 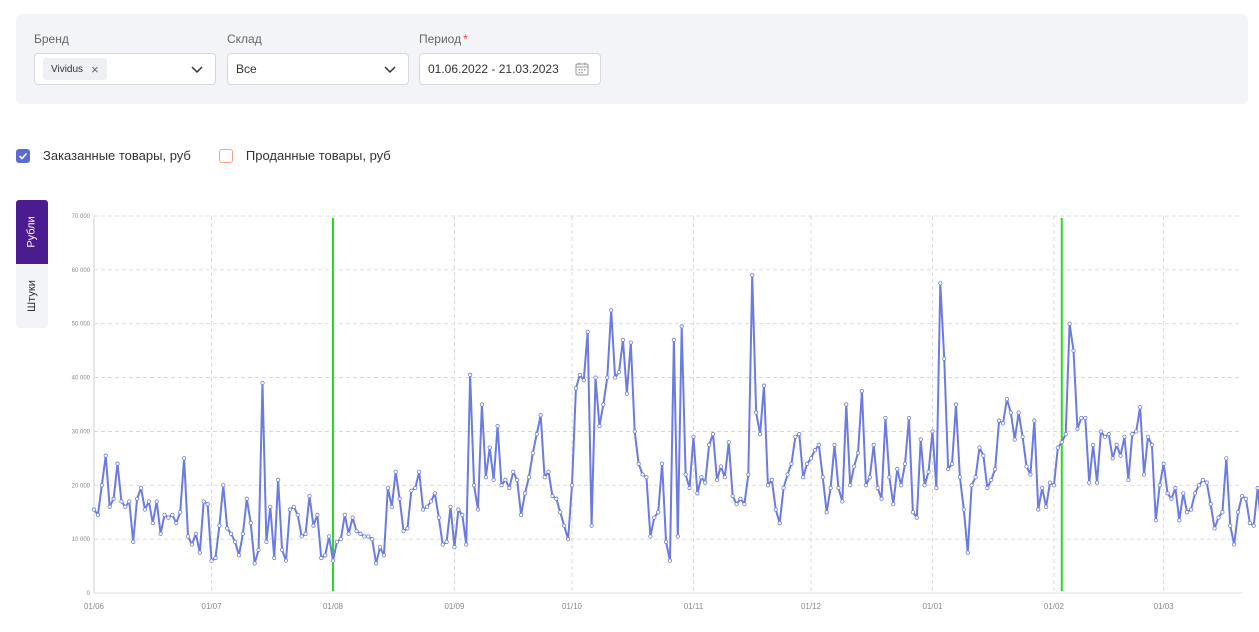 I want to click on period-label-wrap: Период *, so click(x=510, y=41).